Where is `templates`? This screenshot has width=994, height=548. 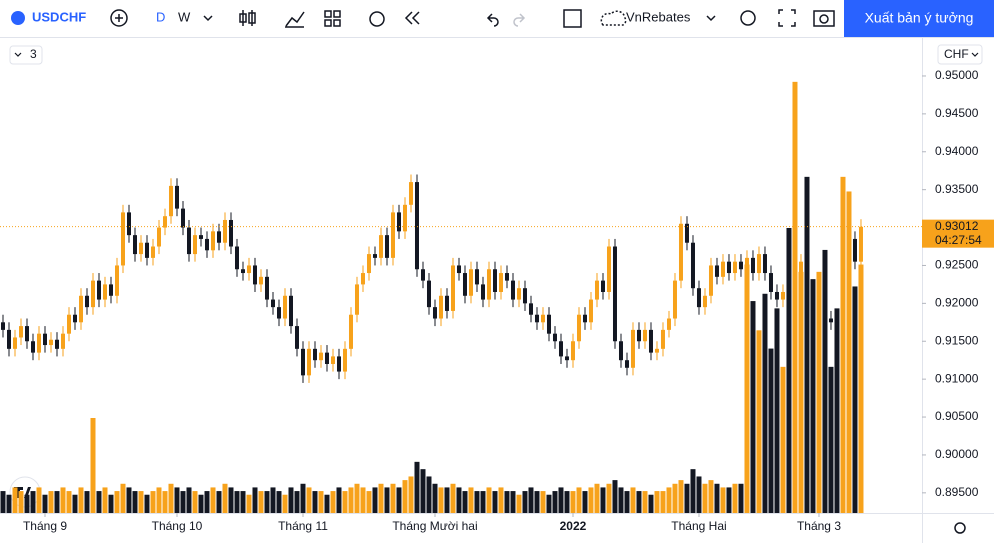
templates is located at coordinates (332, 18).